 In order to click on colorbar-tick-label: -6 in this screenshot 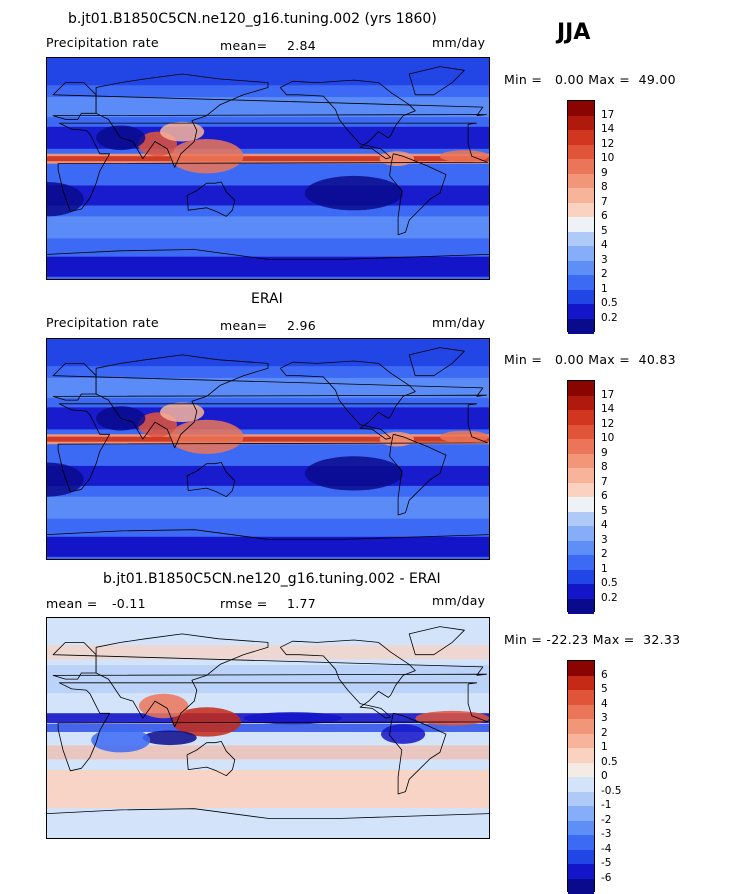, I will do `click(606, 877)`.